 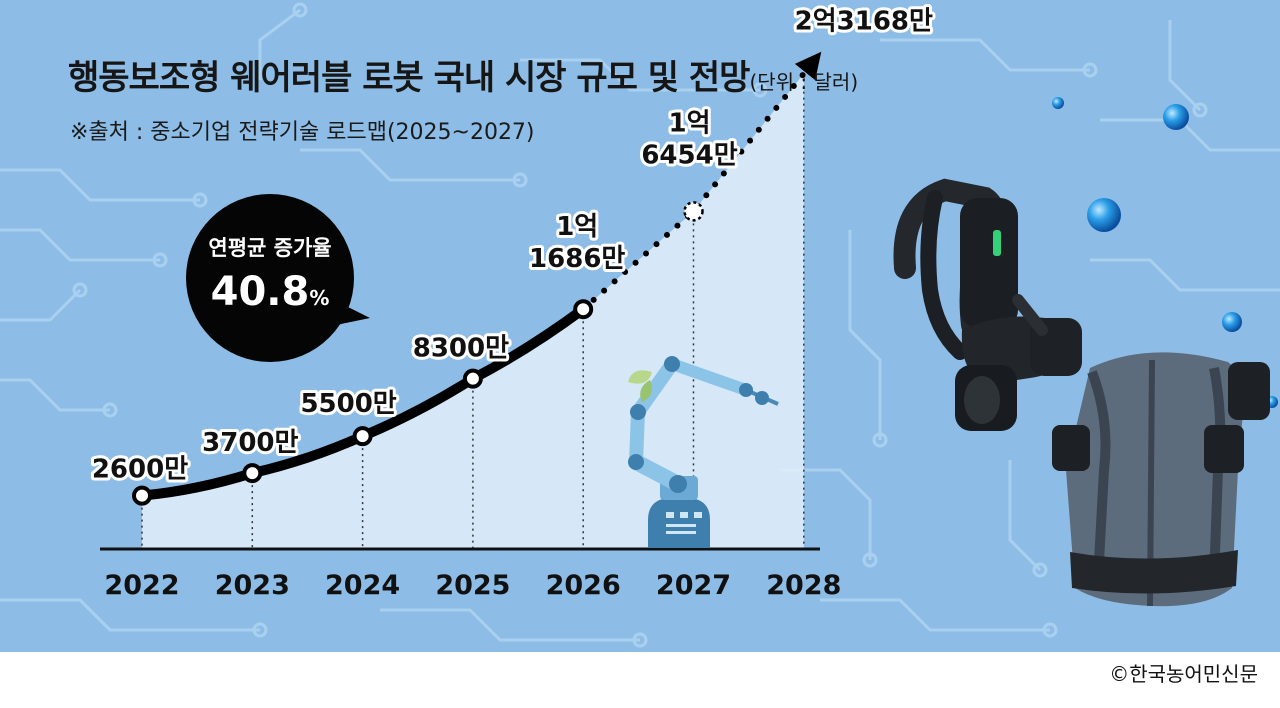 What do you see at coordinates (577, 243) in the screenshot?
I see `value-label: 1억 1686만` at bounding box center [577, 243].